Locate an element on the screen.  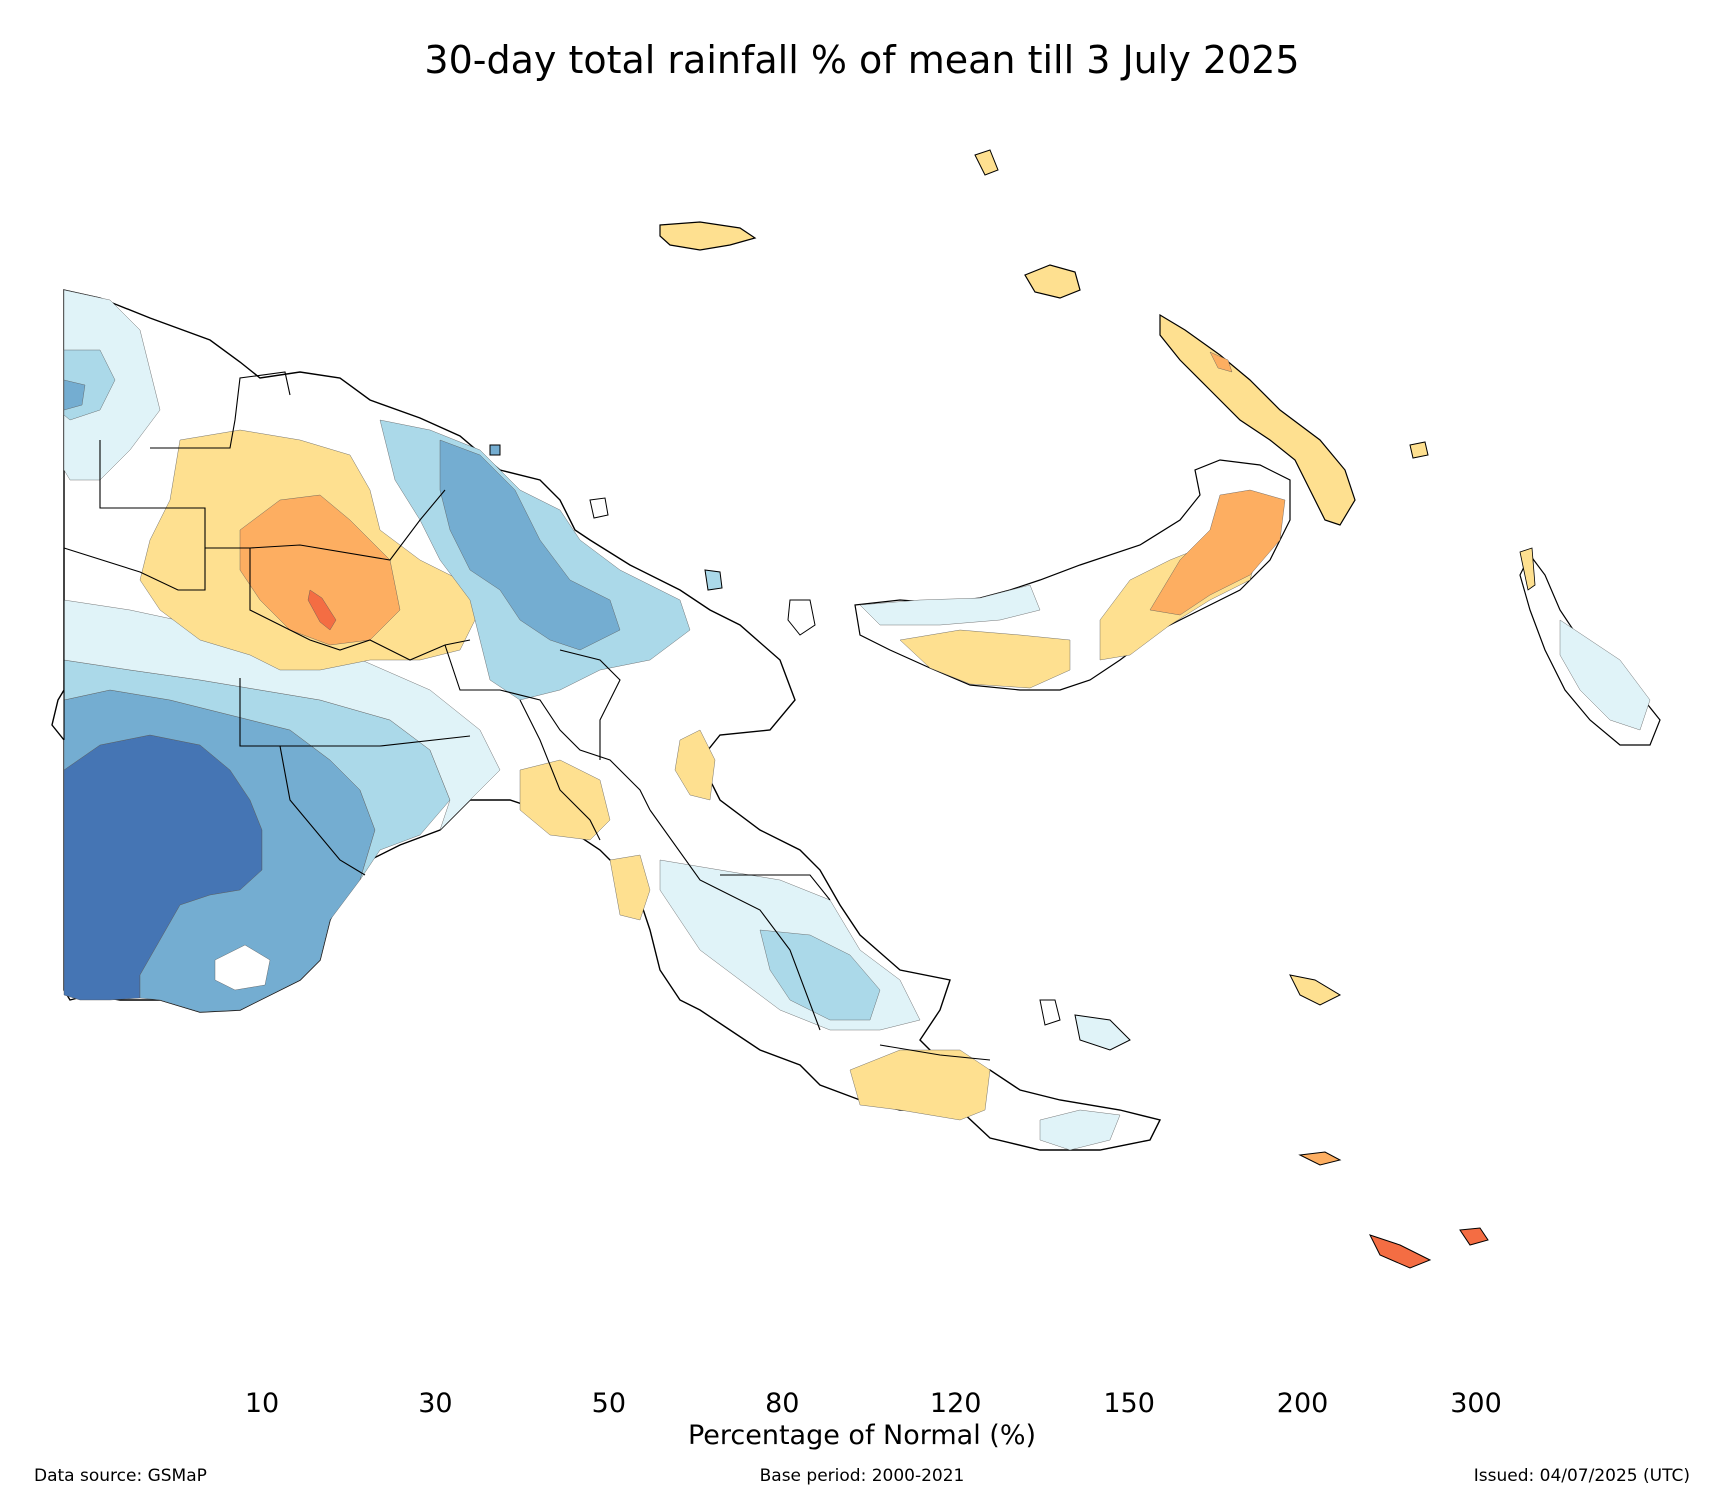
island-goodenough is located at coordinates (1050, 1012).